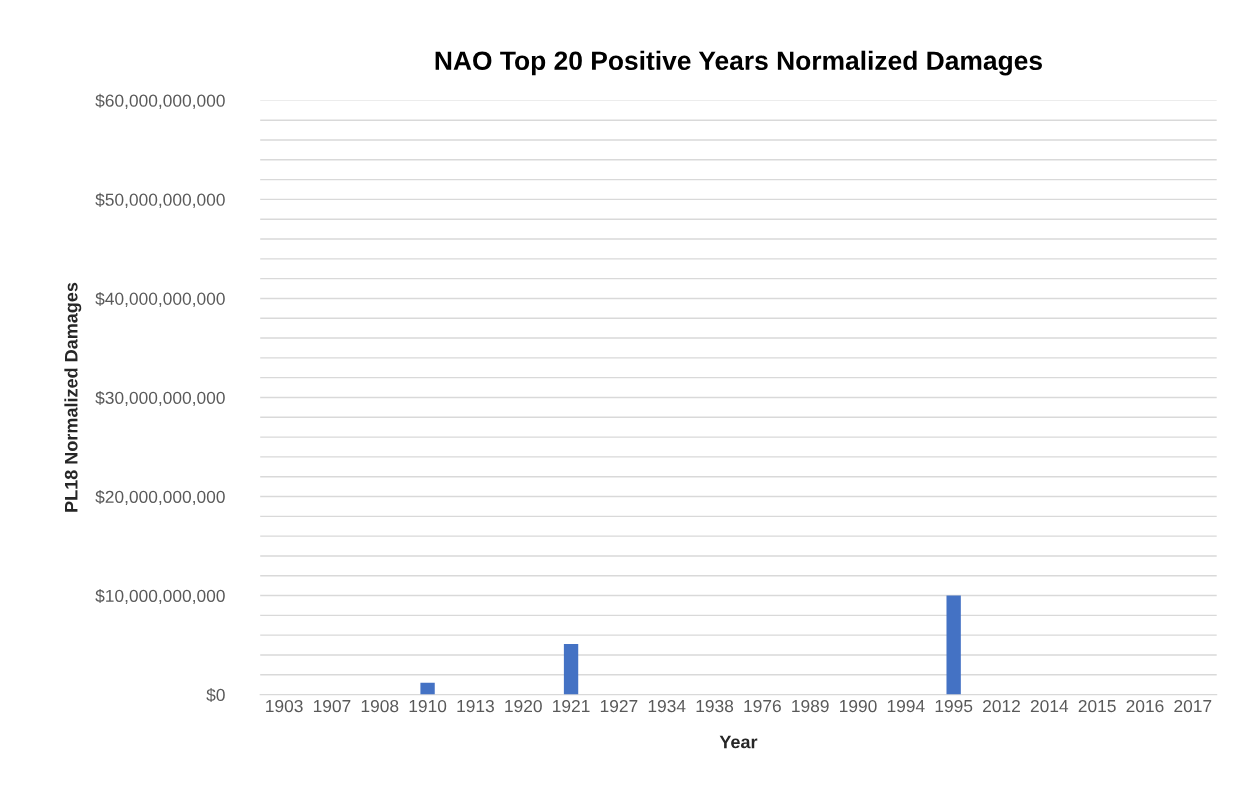 The height and width of the screenshot is (803, 1239). I want to click on x-tick-label: 2016, so click(1145, 706).